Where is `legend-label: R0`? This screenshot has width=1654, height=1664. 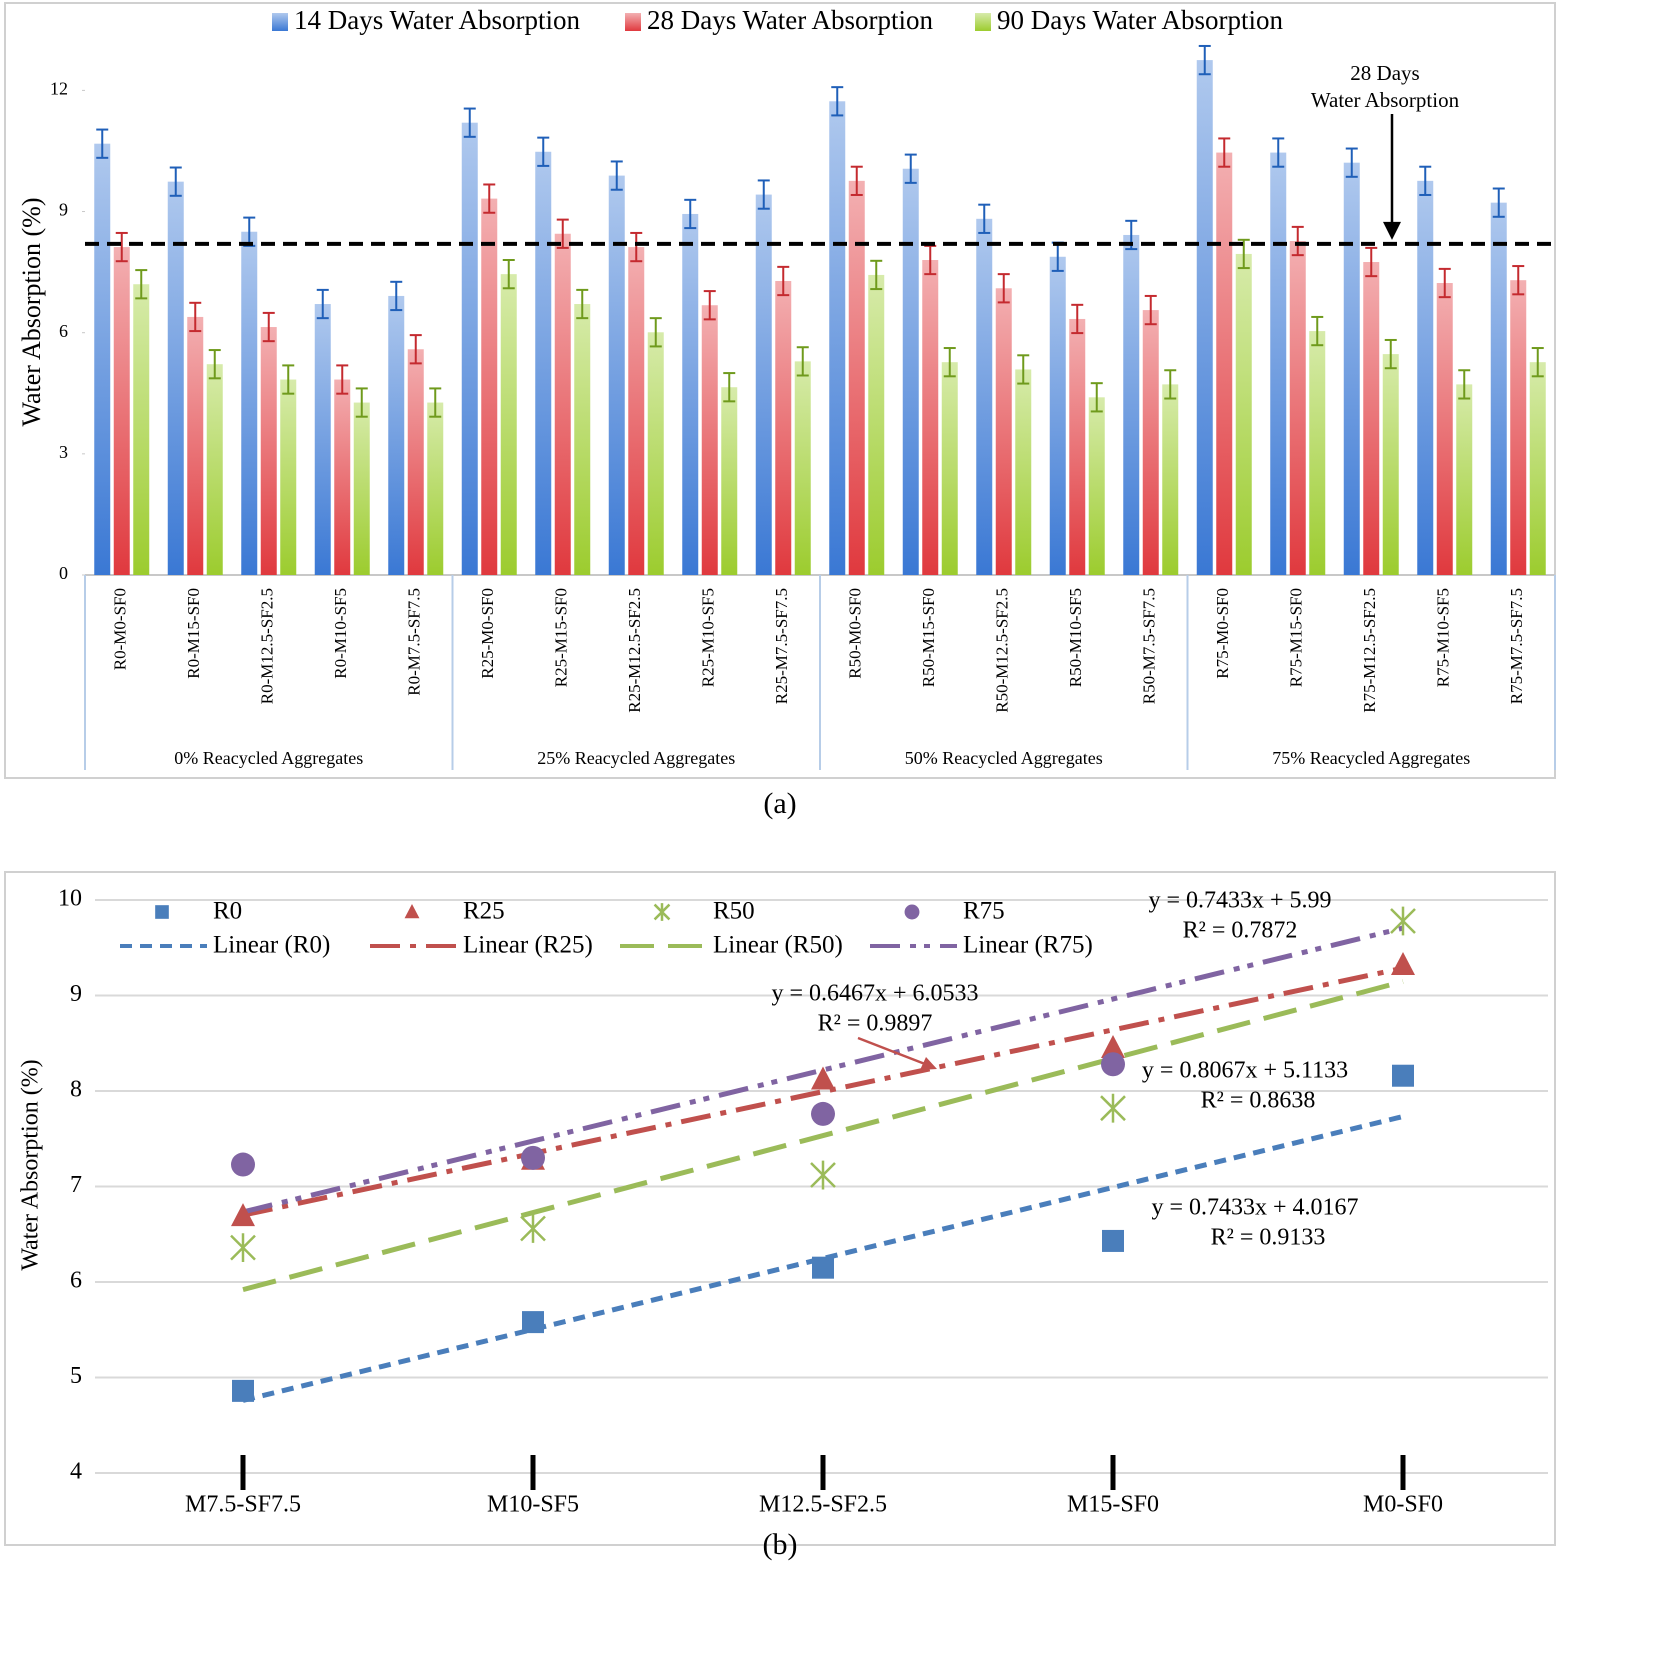 legend-label: R0 is located at coordinates (227, 911).